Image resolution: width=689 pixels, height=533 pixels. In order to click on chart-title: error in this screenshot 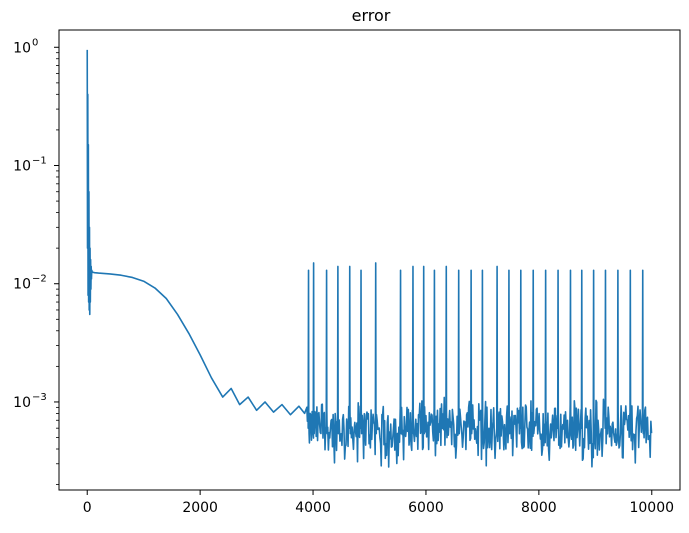, I will do `click(371, 15)`.